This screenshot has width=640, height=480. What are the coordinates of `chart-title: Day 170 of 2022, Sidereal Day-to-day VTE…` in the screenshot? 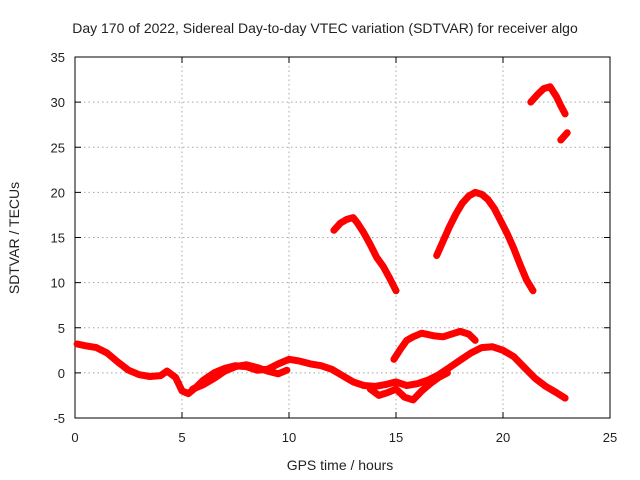 It's located at (325, 28).